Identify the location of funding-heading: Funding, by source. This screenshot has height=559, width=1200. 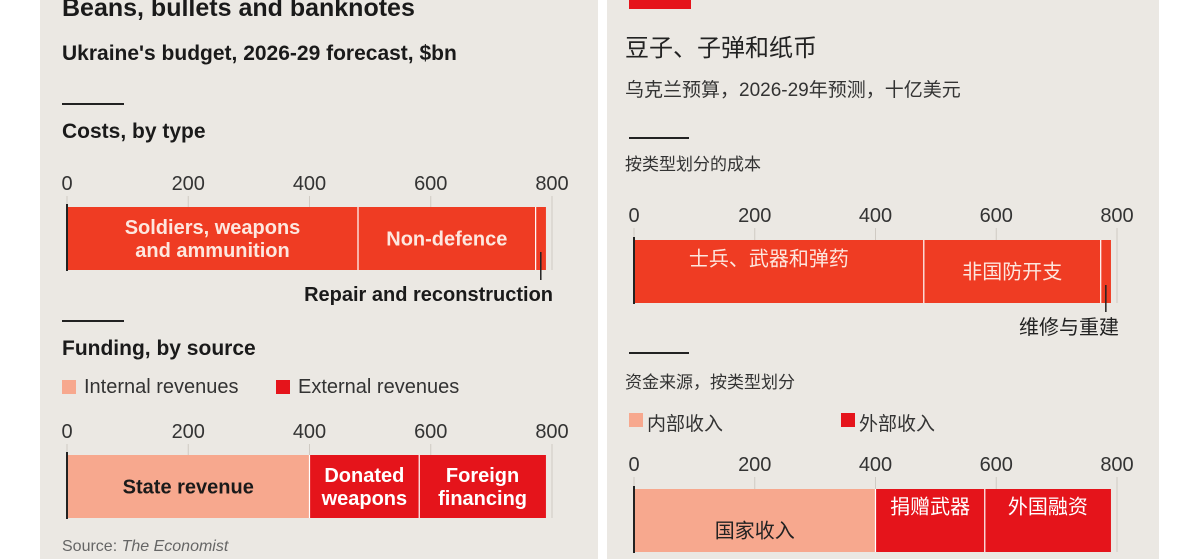
(159, 348).